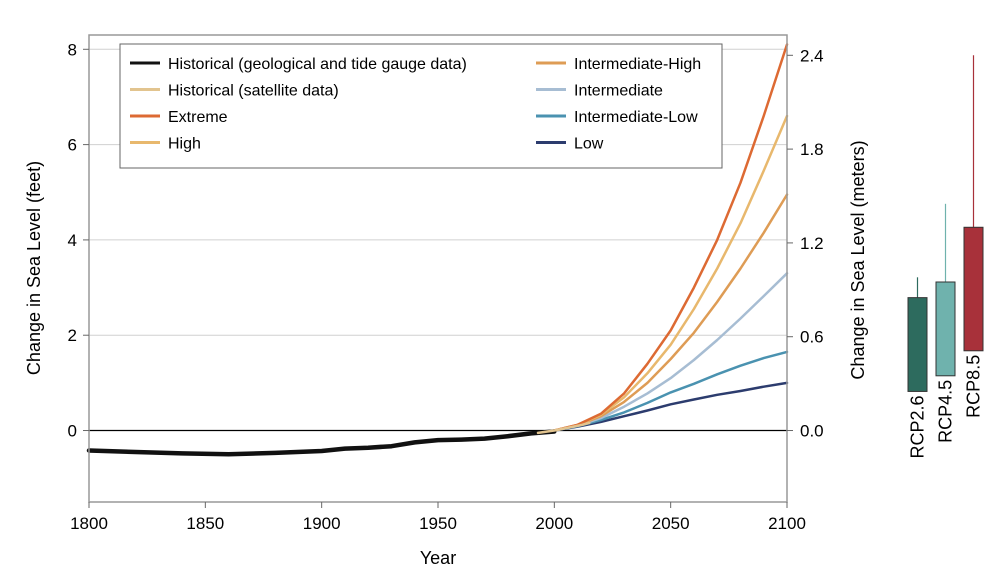  What do you see at coordinates (812, 243) in the screenshot?
I see `y-right-tick-label: 1.2` at bounding box center [812, 243].